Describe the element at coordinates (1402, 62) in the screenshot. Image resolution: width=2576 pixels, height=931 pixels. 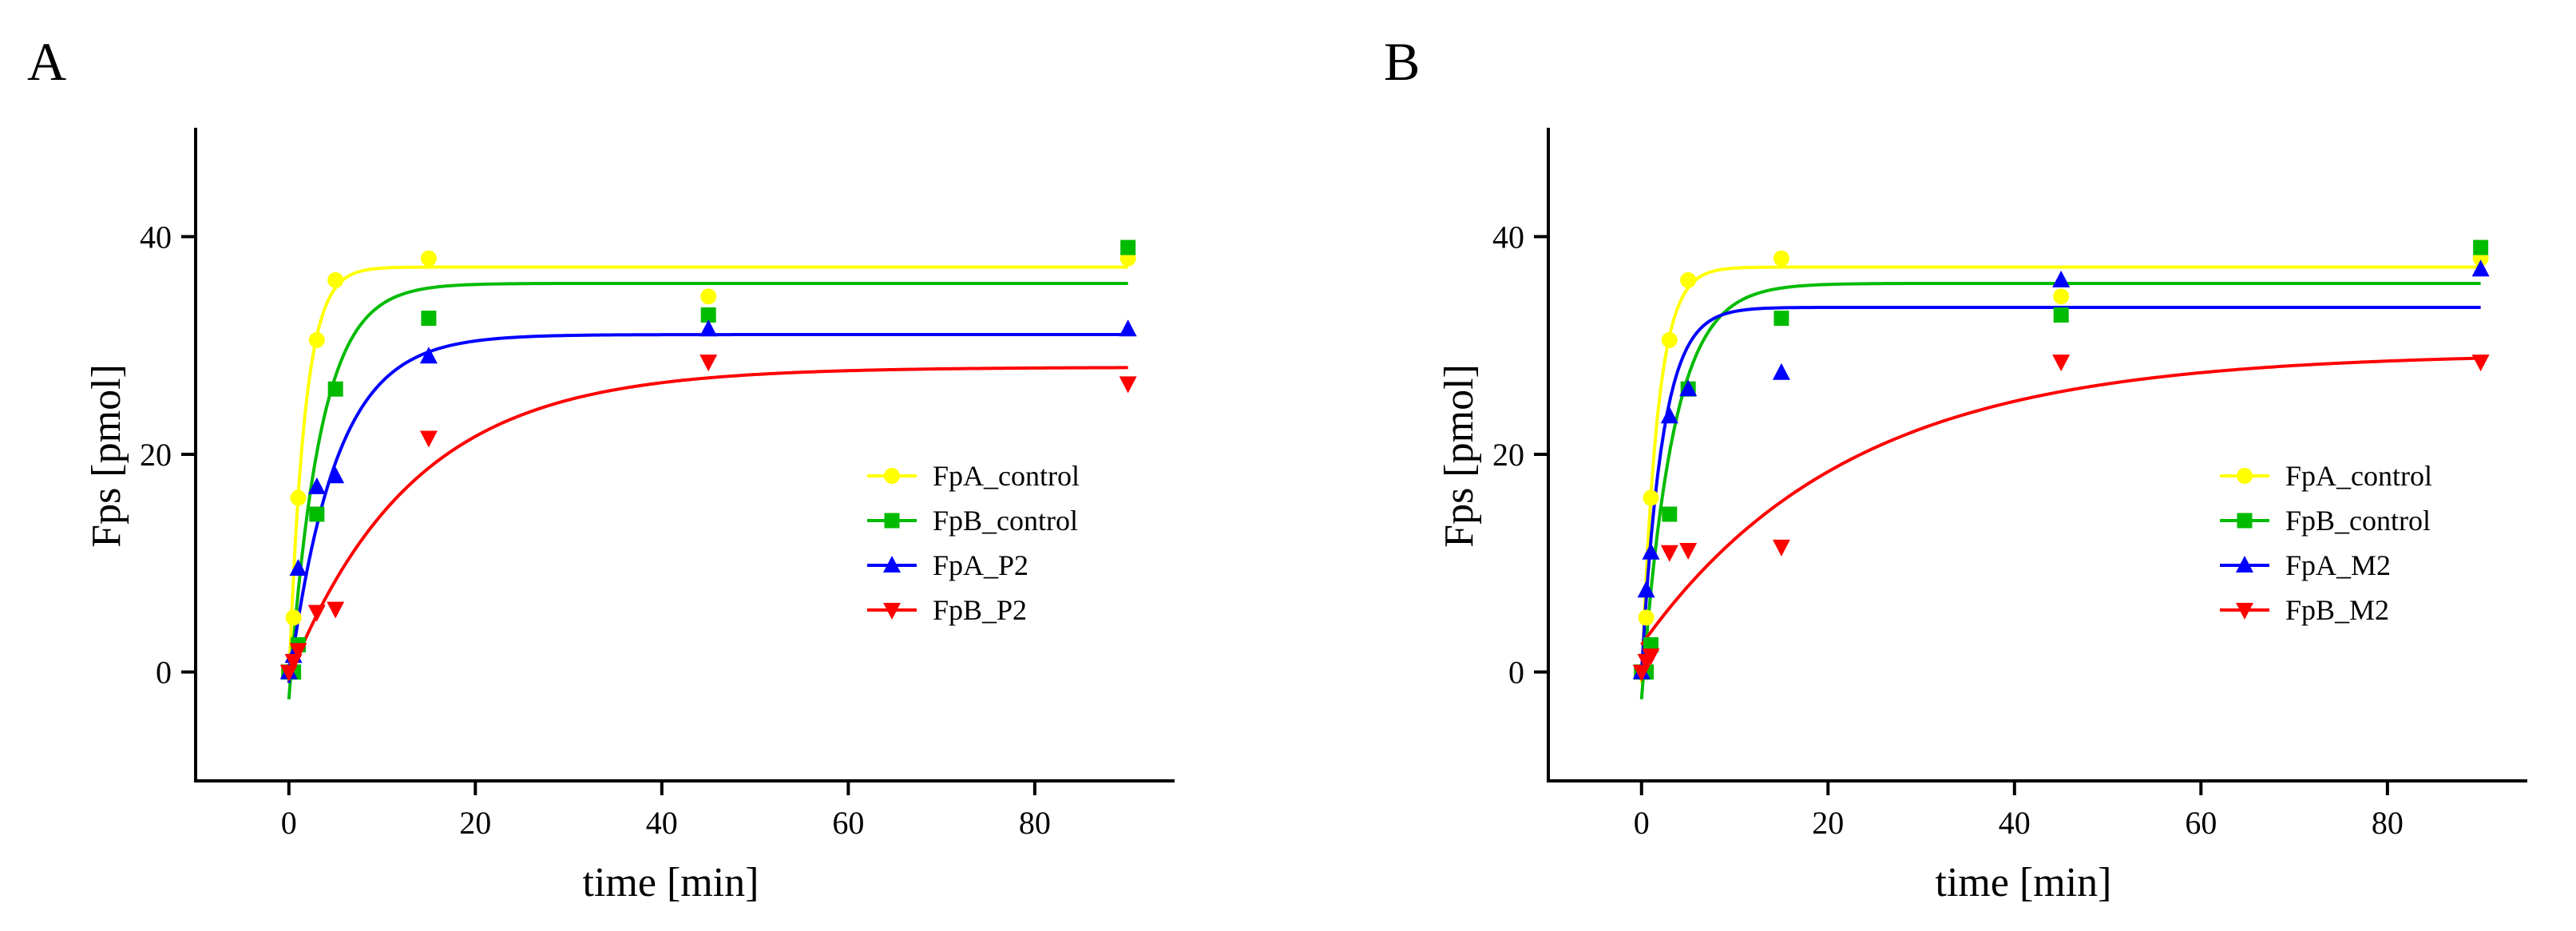
I see `panel-label: B` at that location.